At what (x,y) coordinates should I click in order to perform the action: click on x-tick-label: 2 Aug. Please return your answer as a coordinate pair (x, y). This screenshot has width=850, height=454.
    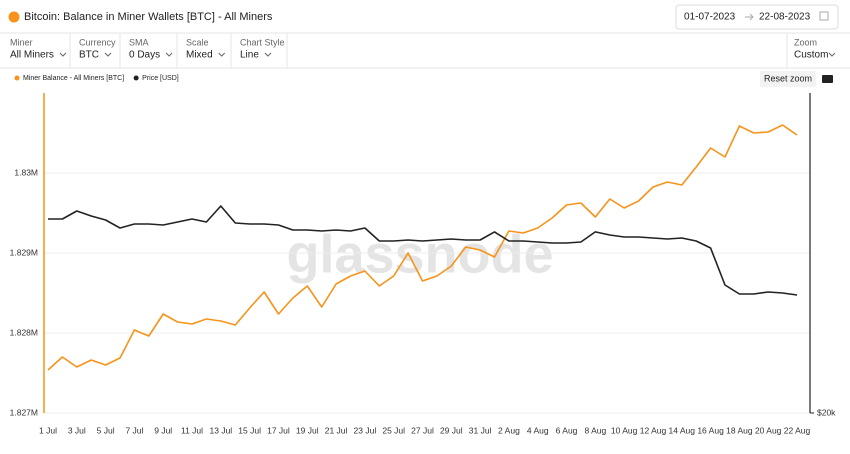
    Looking at the image, I should click on (509, 430).